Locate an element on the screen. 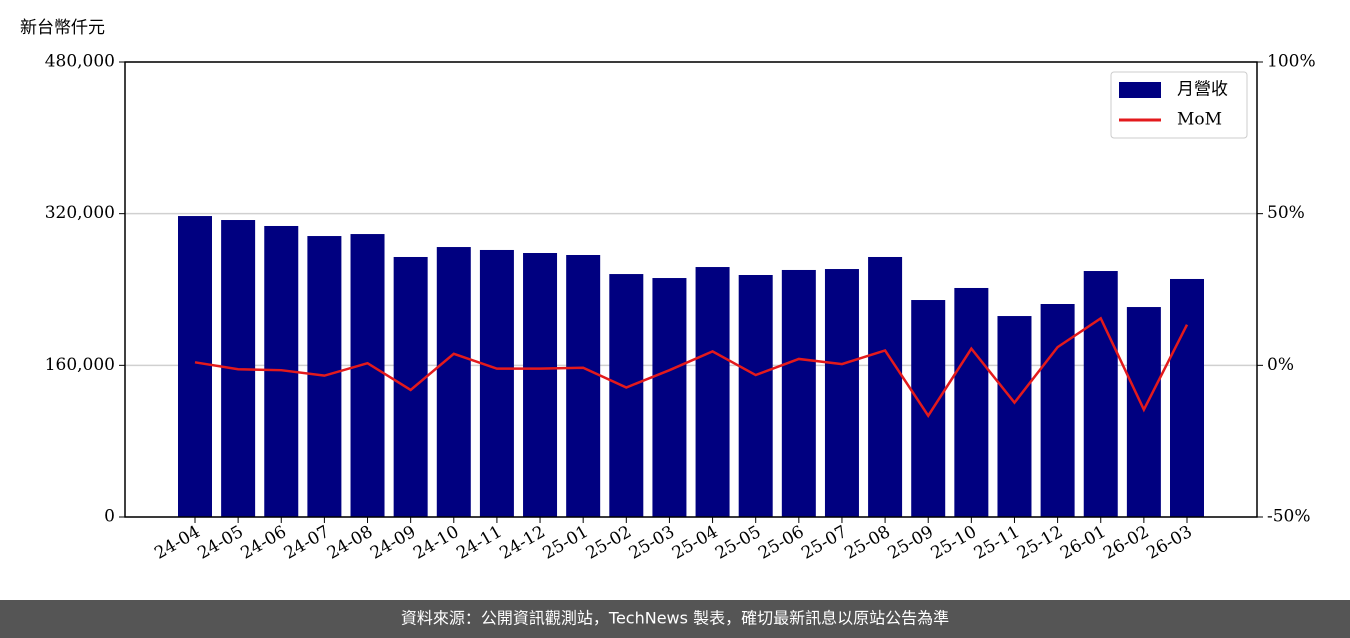  legend-label: MoM is located at coordinates (1199, 120).